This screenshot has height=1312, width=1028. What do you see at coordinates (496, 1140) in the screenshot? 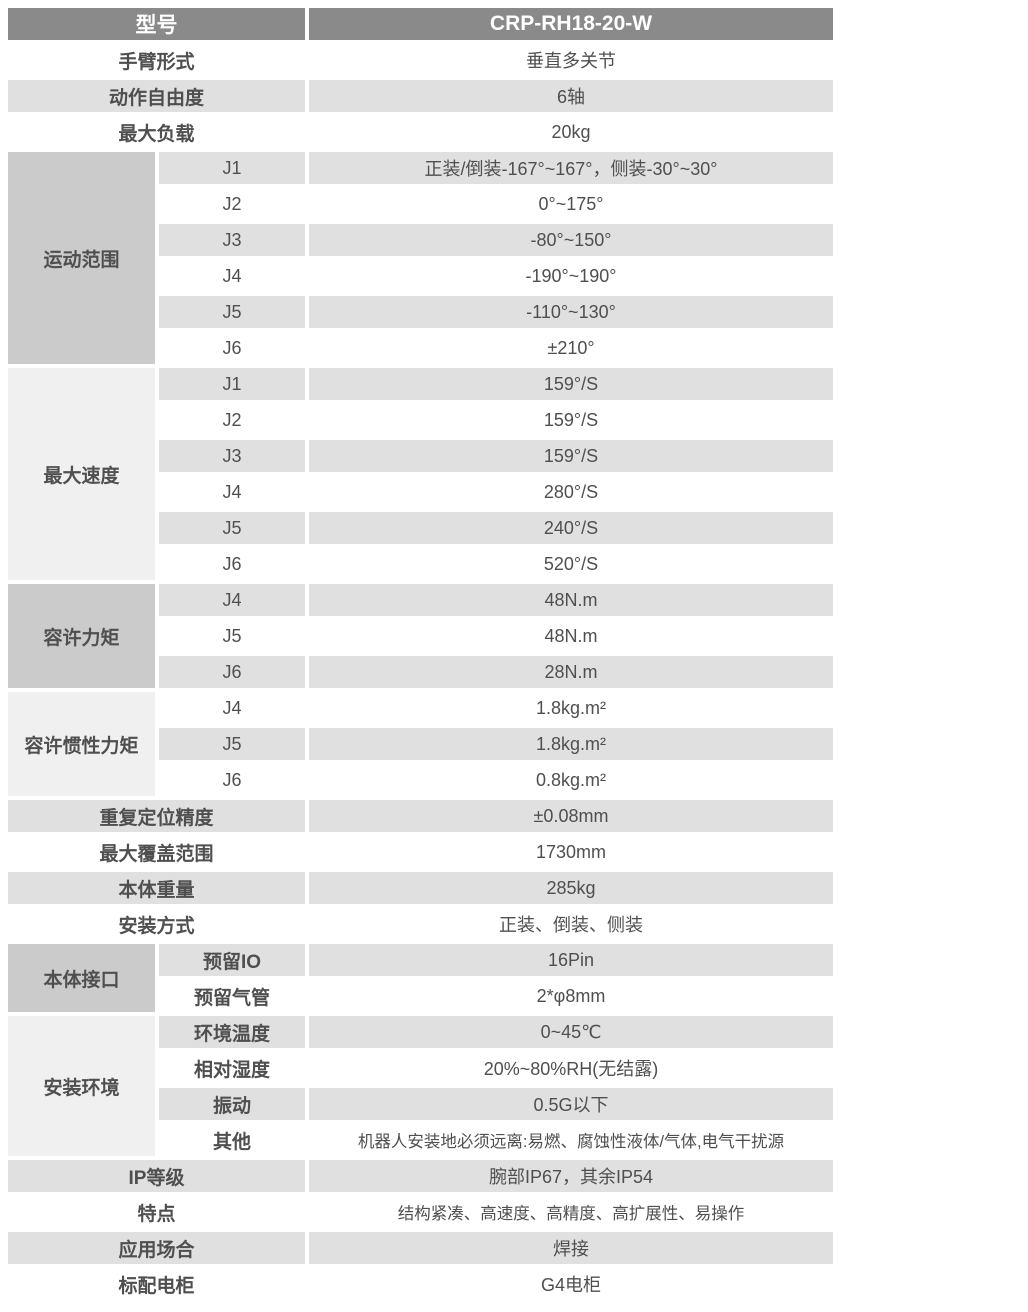
I see `table-row: 其他 机器人安装地必须远离:易燃、腐蚀性液体/气体,电气干扰源` at bounding box center [496, 1140].